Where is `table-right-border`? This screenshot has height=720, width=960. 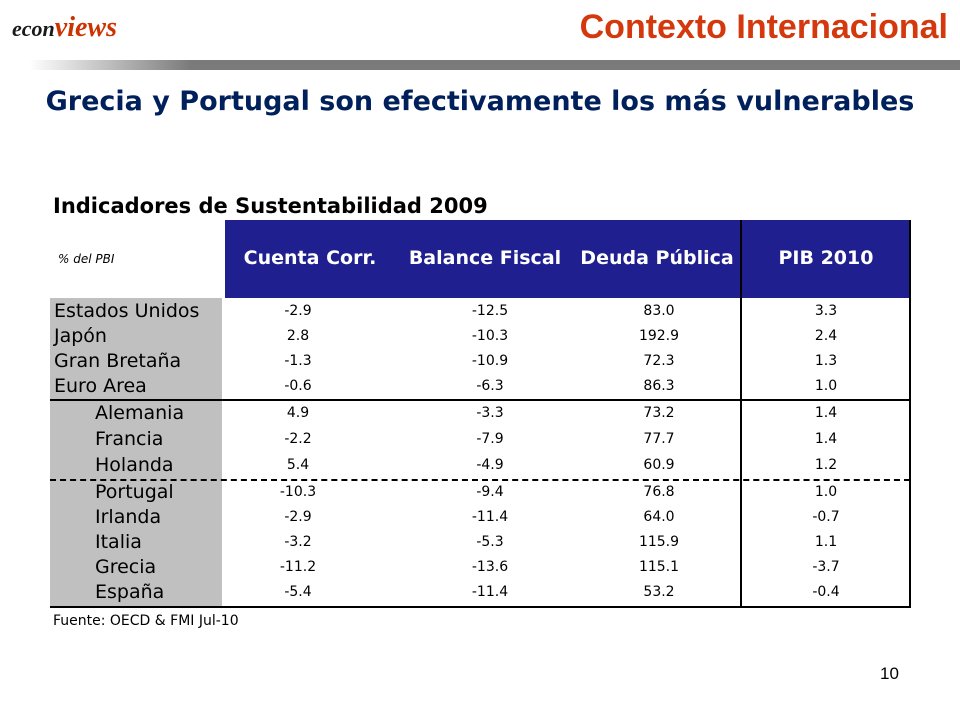
table-right-border is located at coordinates (910, 414).